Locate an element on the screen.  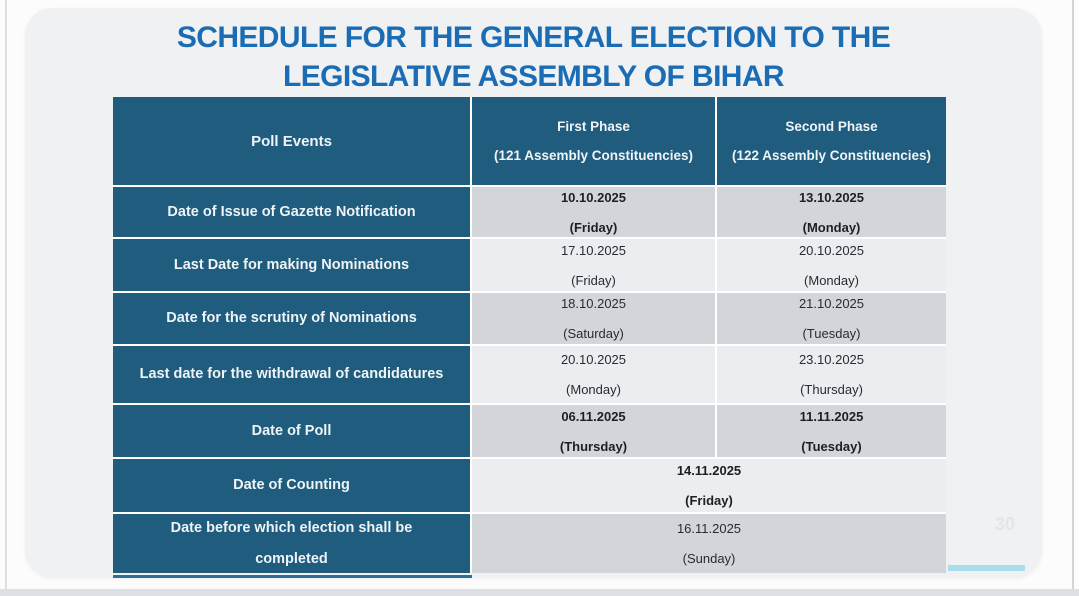
phase2-value-cell: 20.10.2025 (Monday) is located at coordinates (831, 265).